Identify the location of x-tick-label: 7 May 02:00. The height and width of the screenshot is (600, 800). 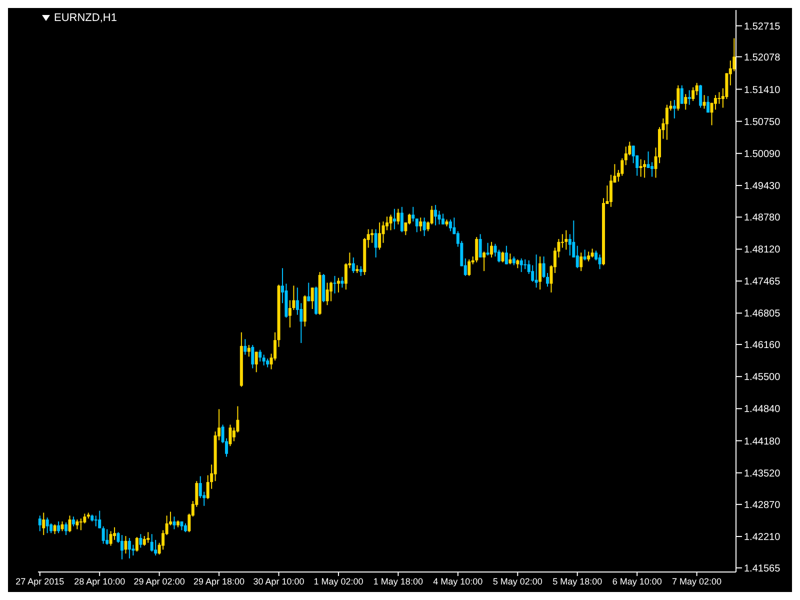
(697, 581).